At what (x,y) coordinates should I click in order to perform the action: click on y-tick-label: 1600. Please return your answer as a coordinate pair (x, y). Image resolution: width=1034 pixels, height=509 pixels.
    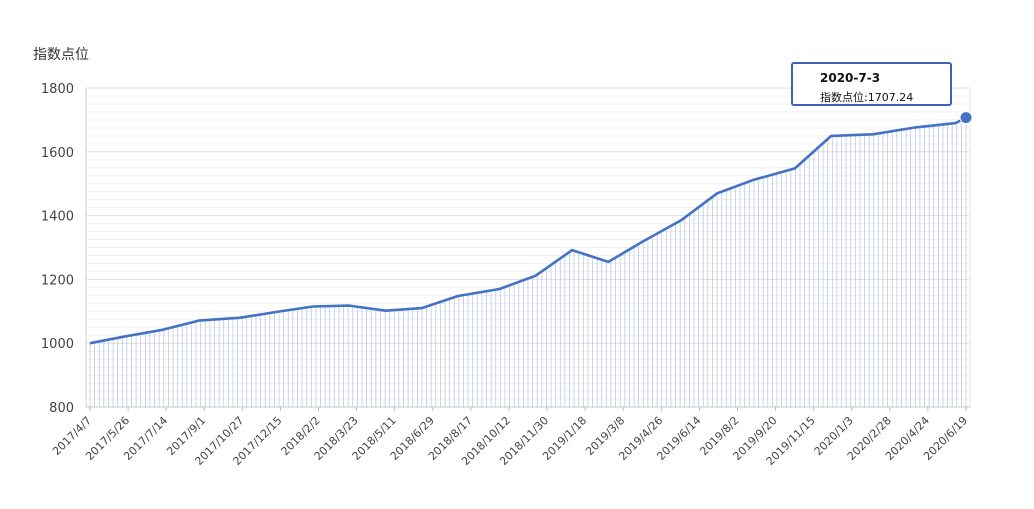
    Looking at the image, I should click on (57, 153).